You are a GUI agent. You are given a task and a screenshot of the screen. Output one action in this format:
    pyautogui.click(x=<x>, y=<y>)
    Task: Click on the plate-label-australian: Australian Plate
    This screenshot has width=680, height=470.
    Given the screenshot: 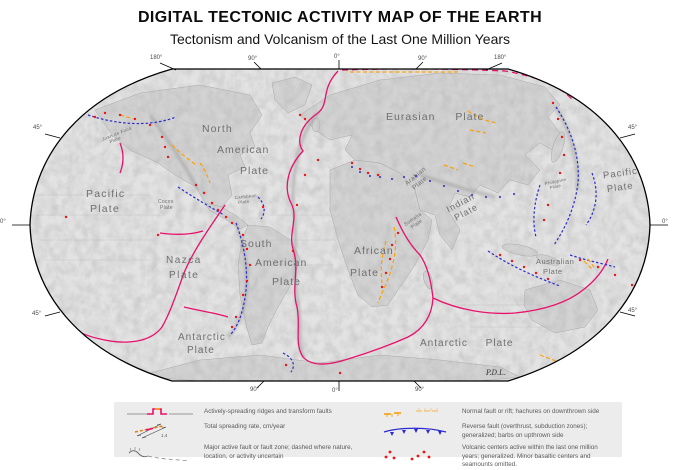 What is the action you would take?
    pyautogui.click(x=555, y=266)
    